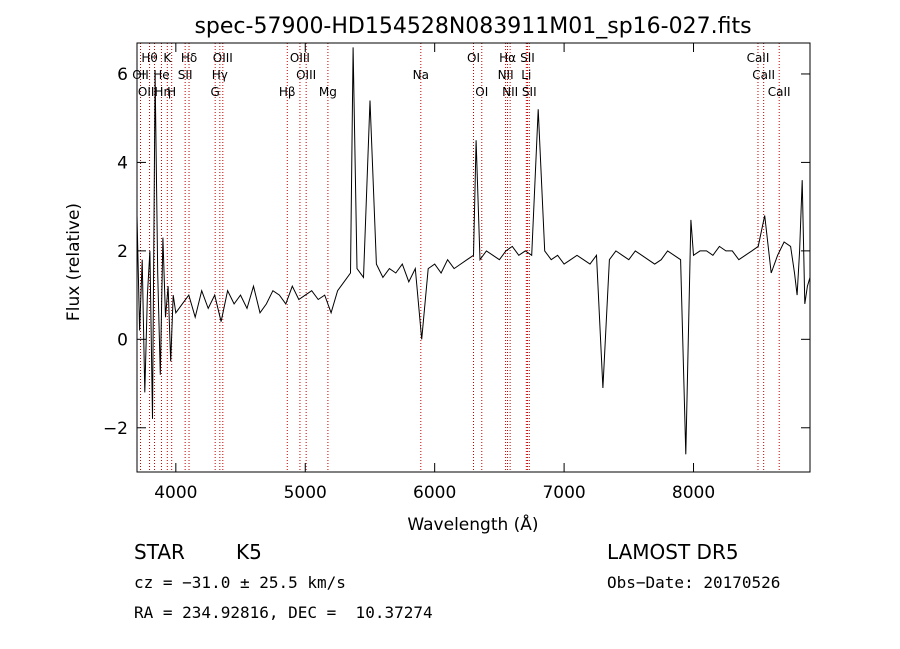 The image size is (900, 649). What do you see at coordinates (472, 524) in the screenshot?
I see `x-axis-label: Wavelength (Å)` at bounding box center [472, 524].